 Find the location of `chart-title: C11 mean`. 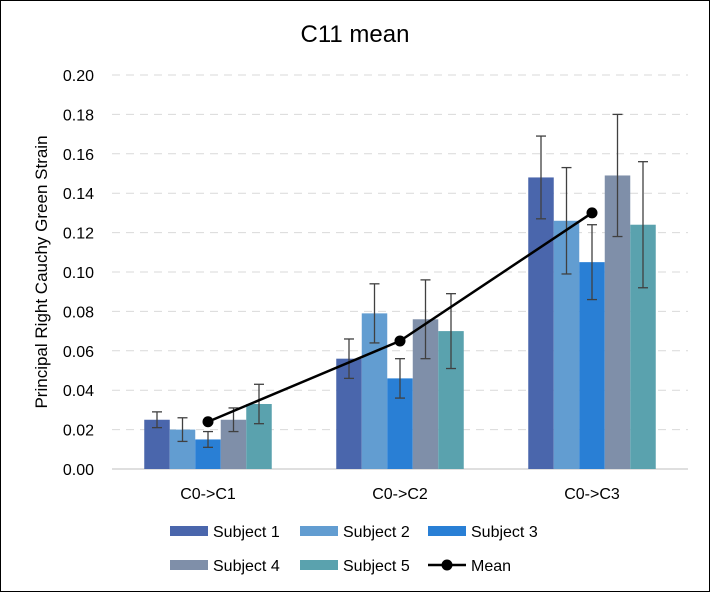

chart-title: C11 mean is located at coordinates (355, 34).